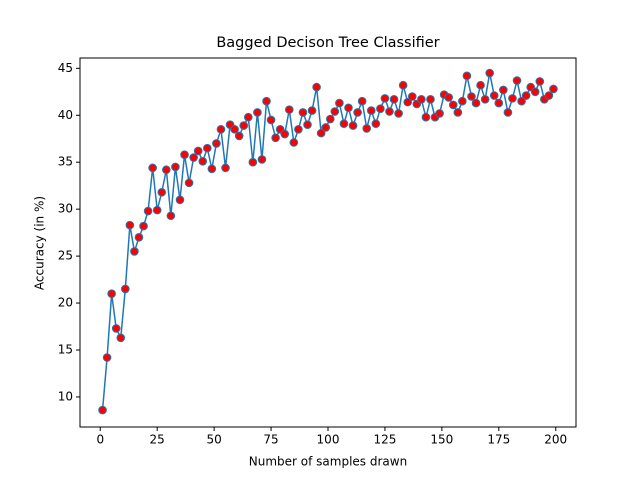  I want to click on y-tick-label: 15, so click(65, 350).